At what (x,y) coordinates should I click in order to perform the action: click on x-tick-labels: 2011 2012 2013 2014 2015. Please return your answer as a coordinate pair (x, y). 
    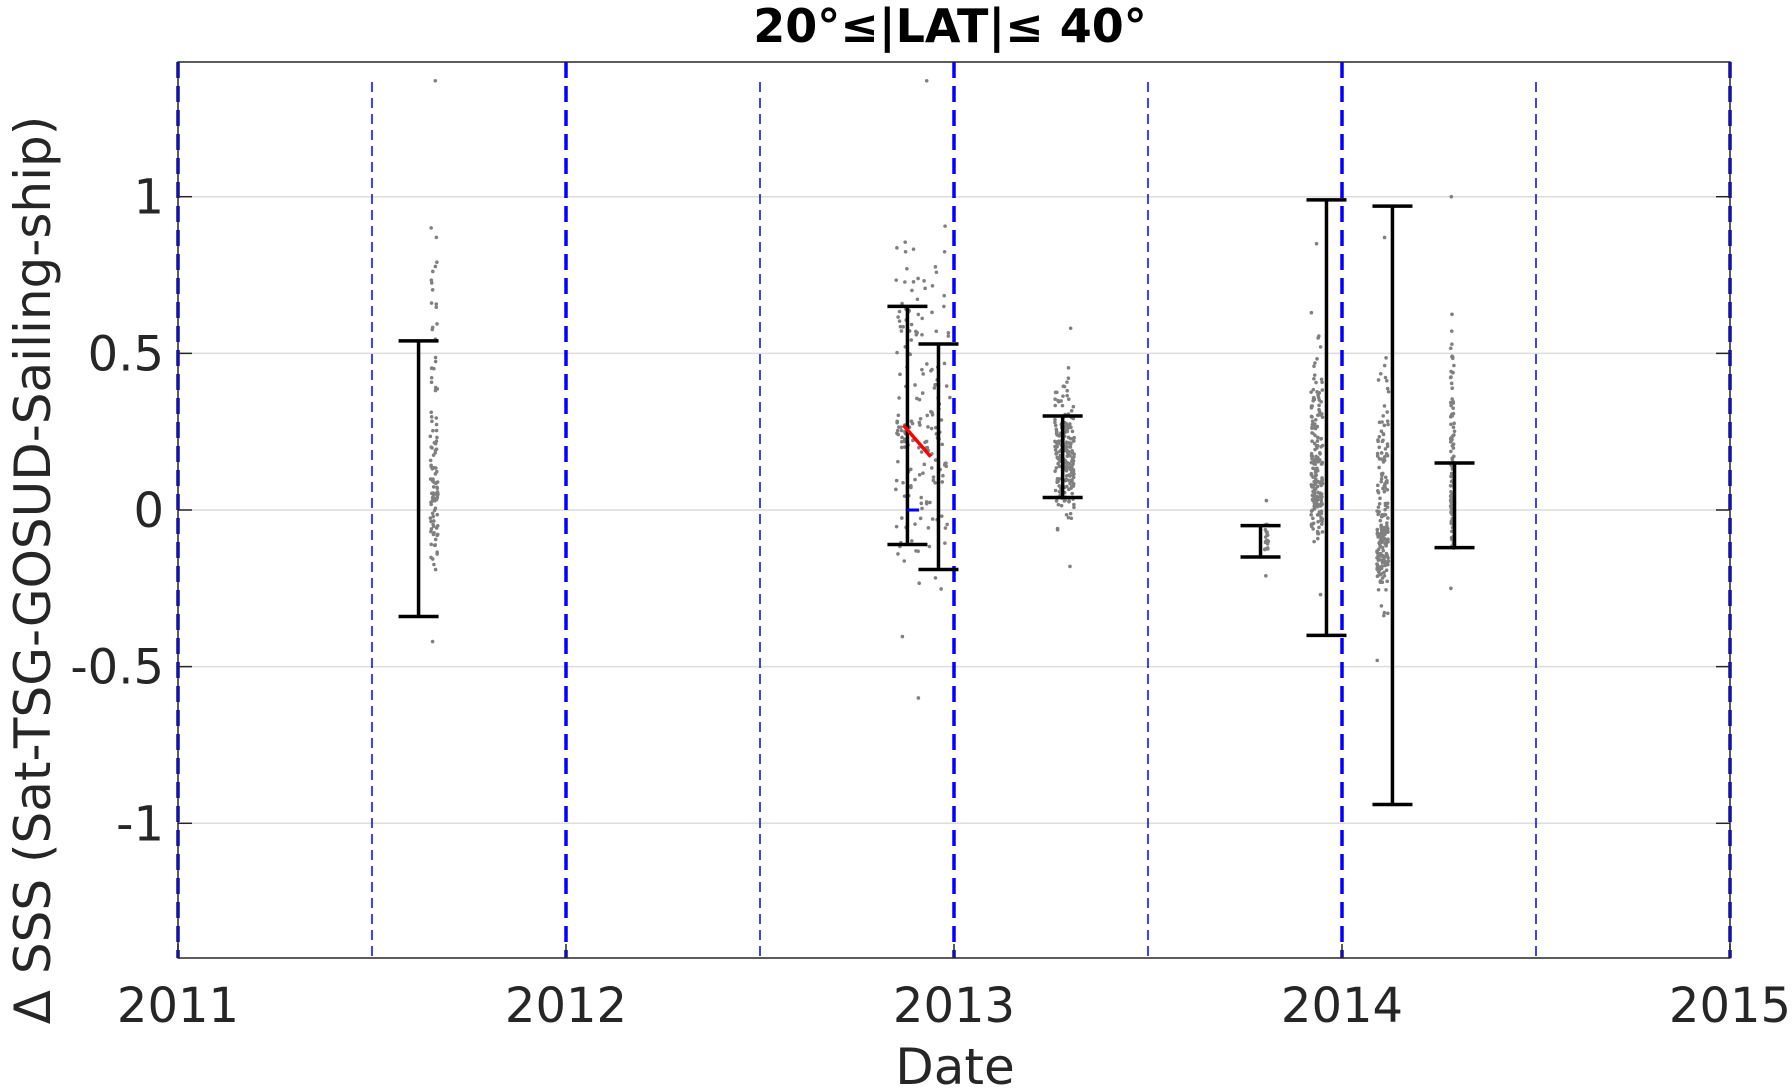
    Looking at the image, I should click on (954, 1006).